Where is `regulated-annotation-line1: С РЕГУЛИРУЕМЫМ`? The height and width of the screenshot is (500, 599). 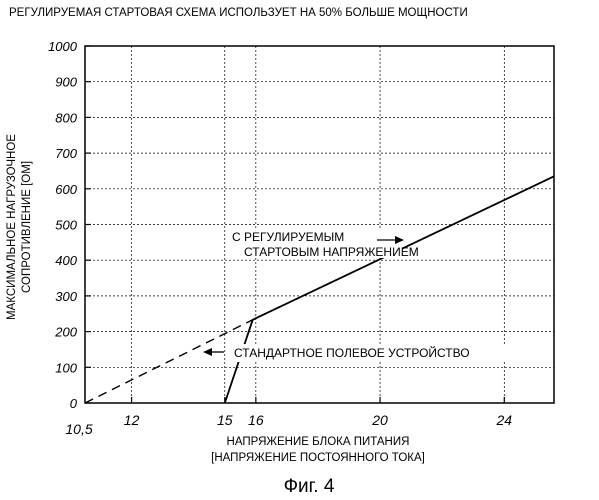
regulated-annotation-line1: С РЕГУЛИРУЕМЫМ is located at coordinates (288, 237).